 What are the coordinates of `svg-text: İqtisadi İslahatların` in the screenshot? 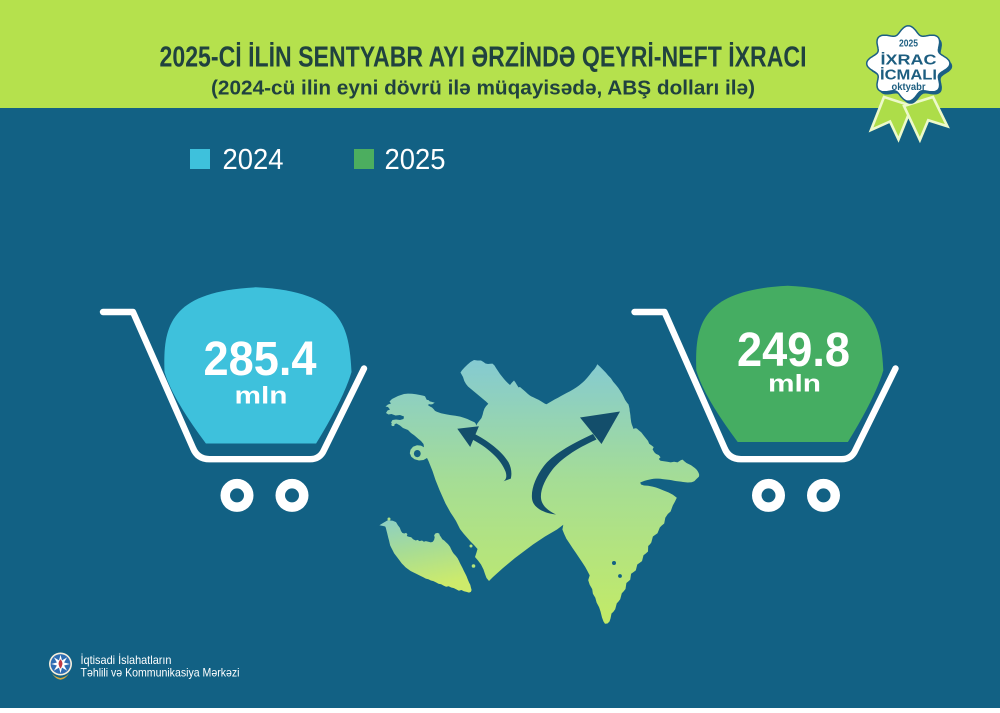 It's located at (126, 660).